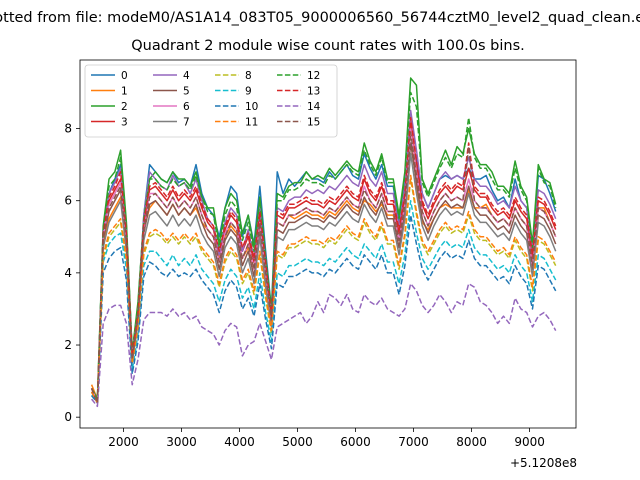 The width and height of the screenshot is (640, 480). Describe the element at coordinates (124, 123) in the screenshot. I see `legend-label-3: 3` at that location.